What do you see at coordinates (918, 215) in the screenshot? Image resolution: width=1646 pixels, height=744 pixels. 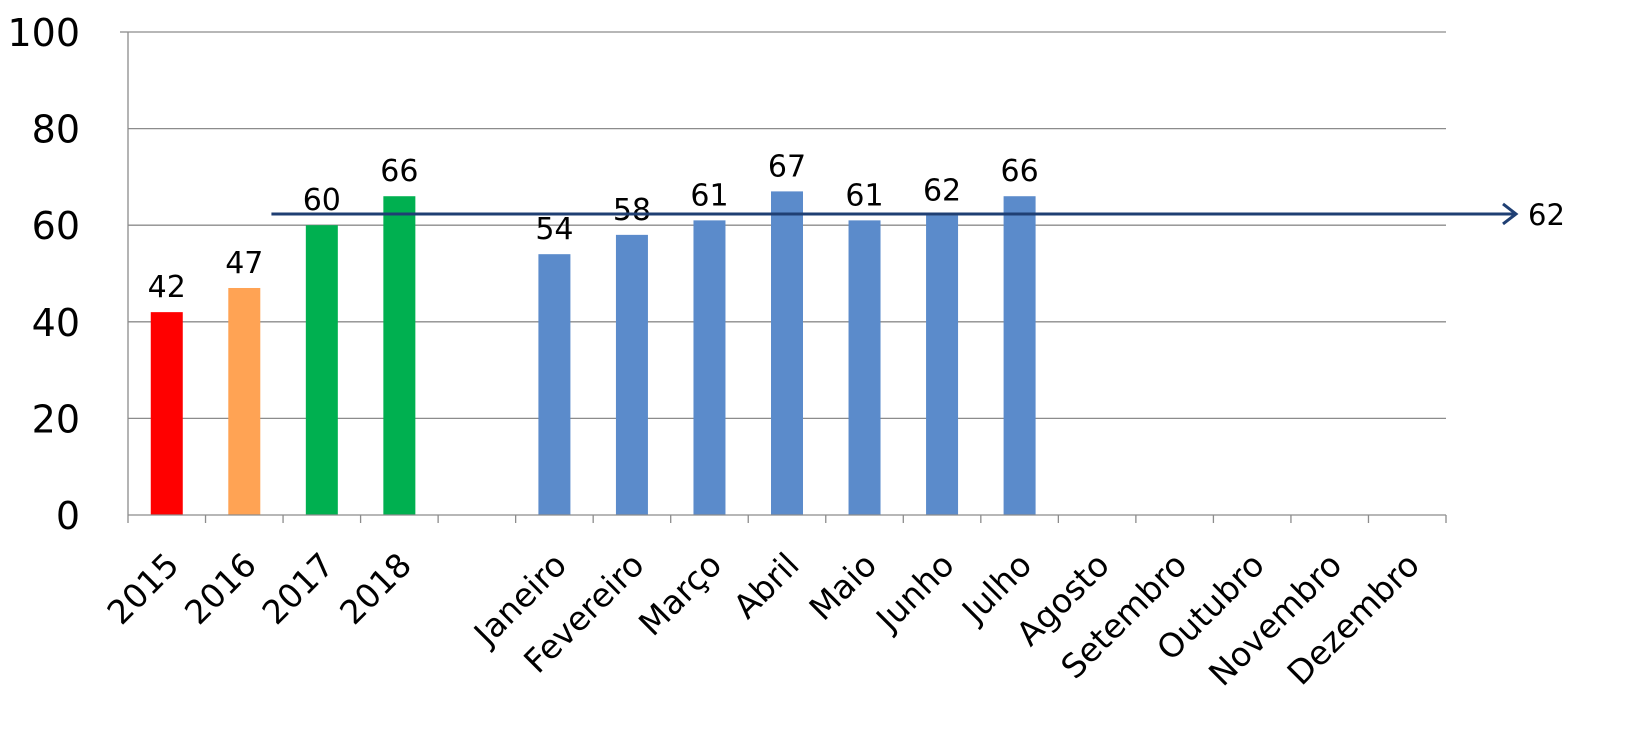 I see `reference-line: 62` at bounding box center [918, 215].